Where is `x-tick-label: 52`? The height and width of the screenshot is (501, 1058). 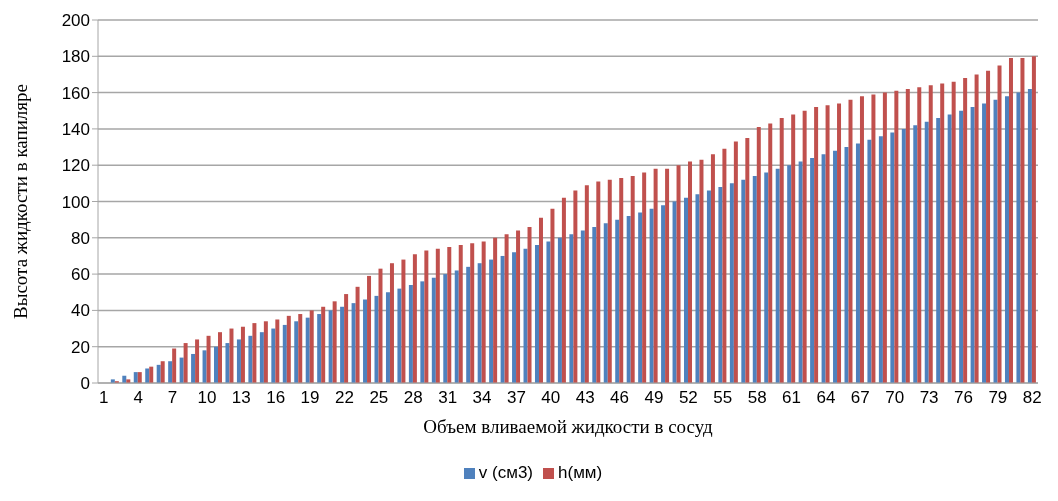
x-tick-label: 52 is located at coordinates (688, 398).